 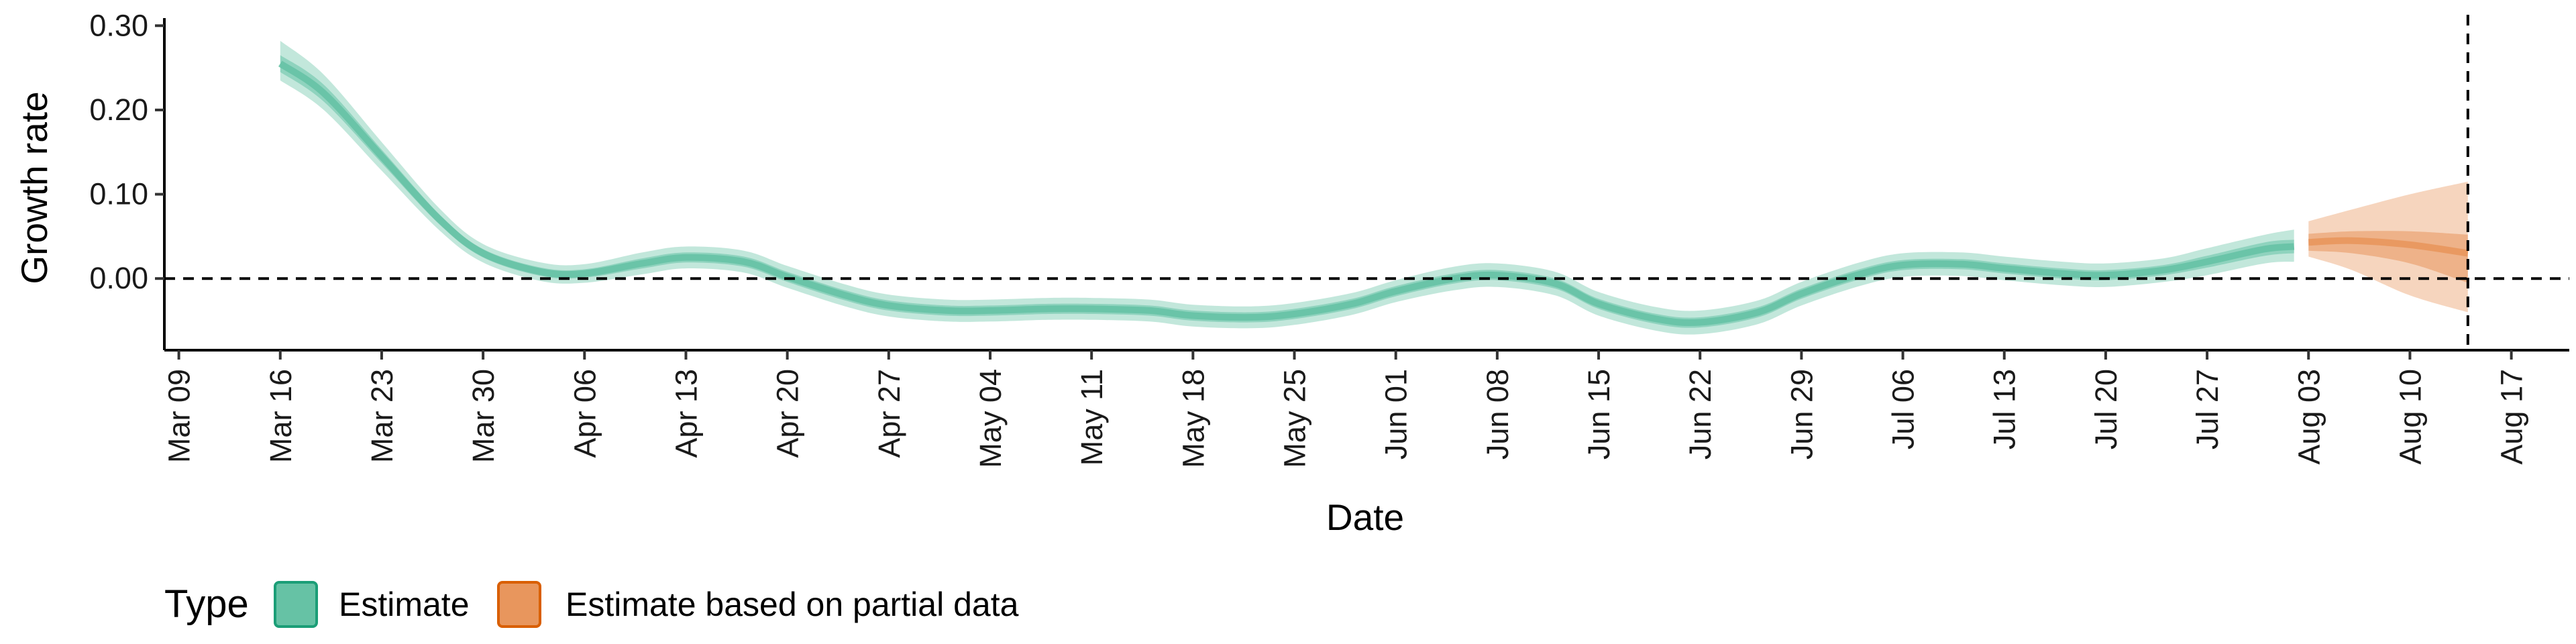 I want to click on x-axis-title: Date, so click(x=1365, y=517).